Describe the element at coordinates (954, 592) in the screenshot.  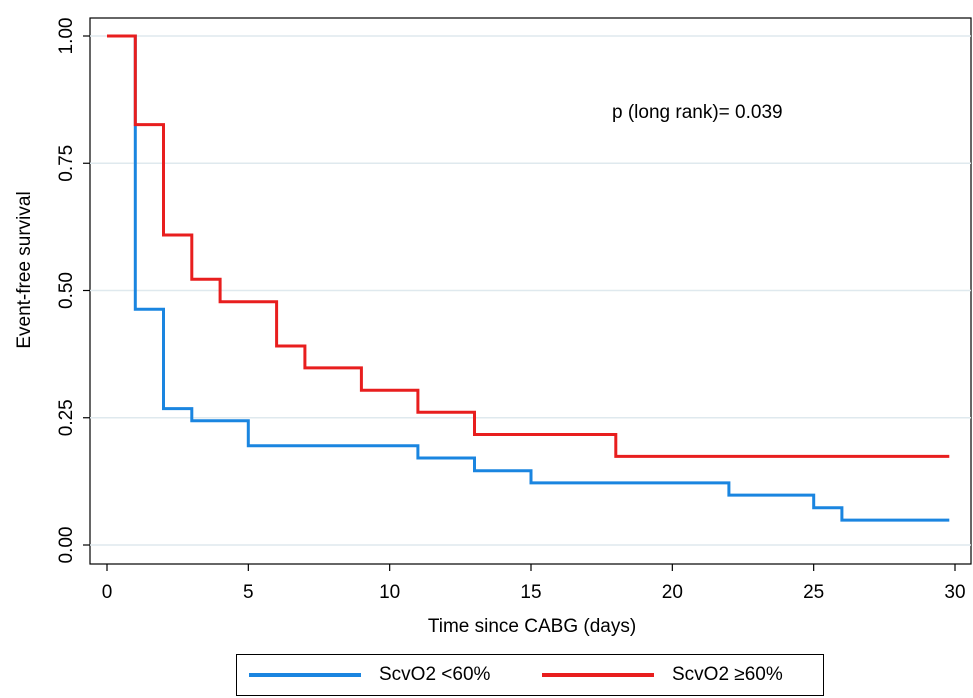
I see `x-tick-label: 30` at that location.